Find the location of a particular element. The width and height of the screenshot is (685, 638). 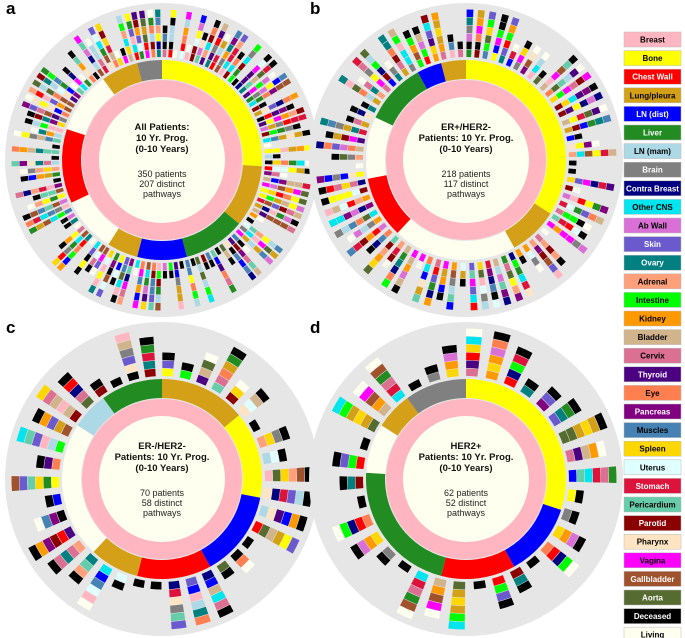

legend-label: Living is located at coordinates (653, 634).